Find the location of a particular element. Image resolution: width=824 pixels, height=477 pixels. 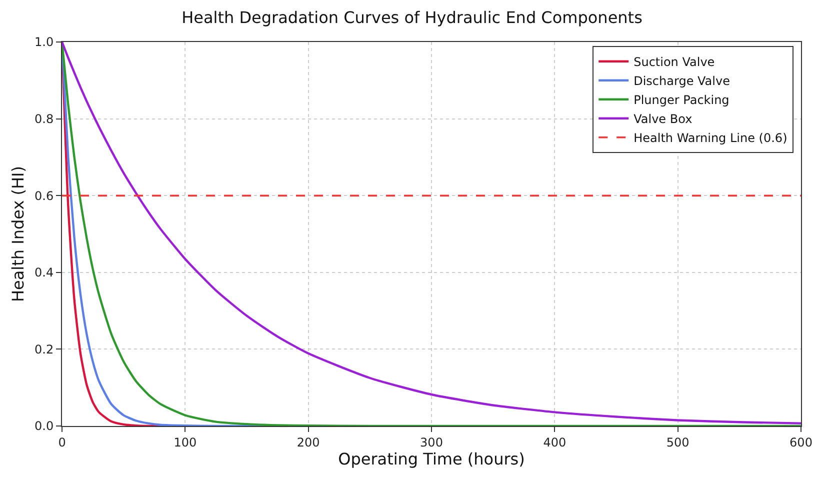

legend-label: Plunger Packing is located at coordinates (682, 100).